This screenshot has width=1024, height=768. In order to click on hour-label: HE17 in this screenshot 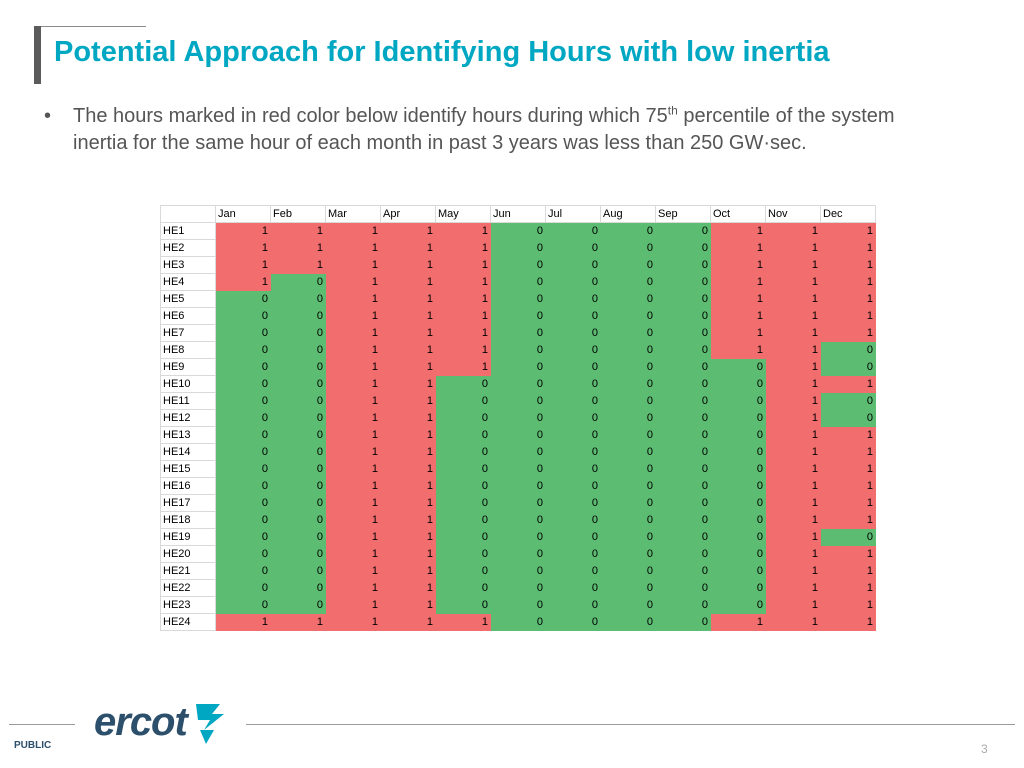, I will do `click(188, 503)`.